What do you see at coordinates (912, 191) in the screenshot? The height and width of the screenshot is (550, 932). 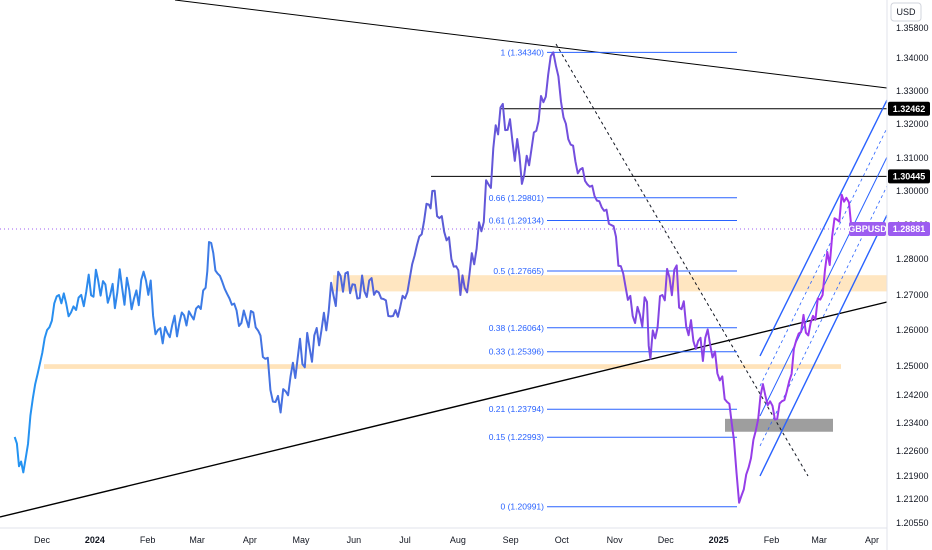 I see `y-tick-label: 1.30000` at bounding box center [912, 191].